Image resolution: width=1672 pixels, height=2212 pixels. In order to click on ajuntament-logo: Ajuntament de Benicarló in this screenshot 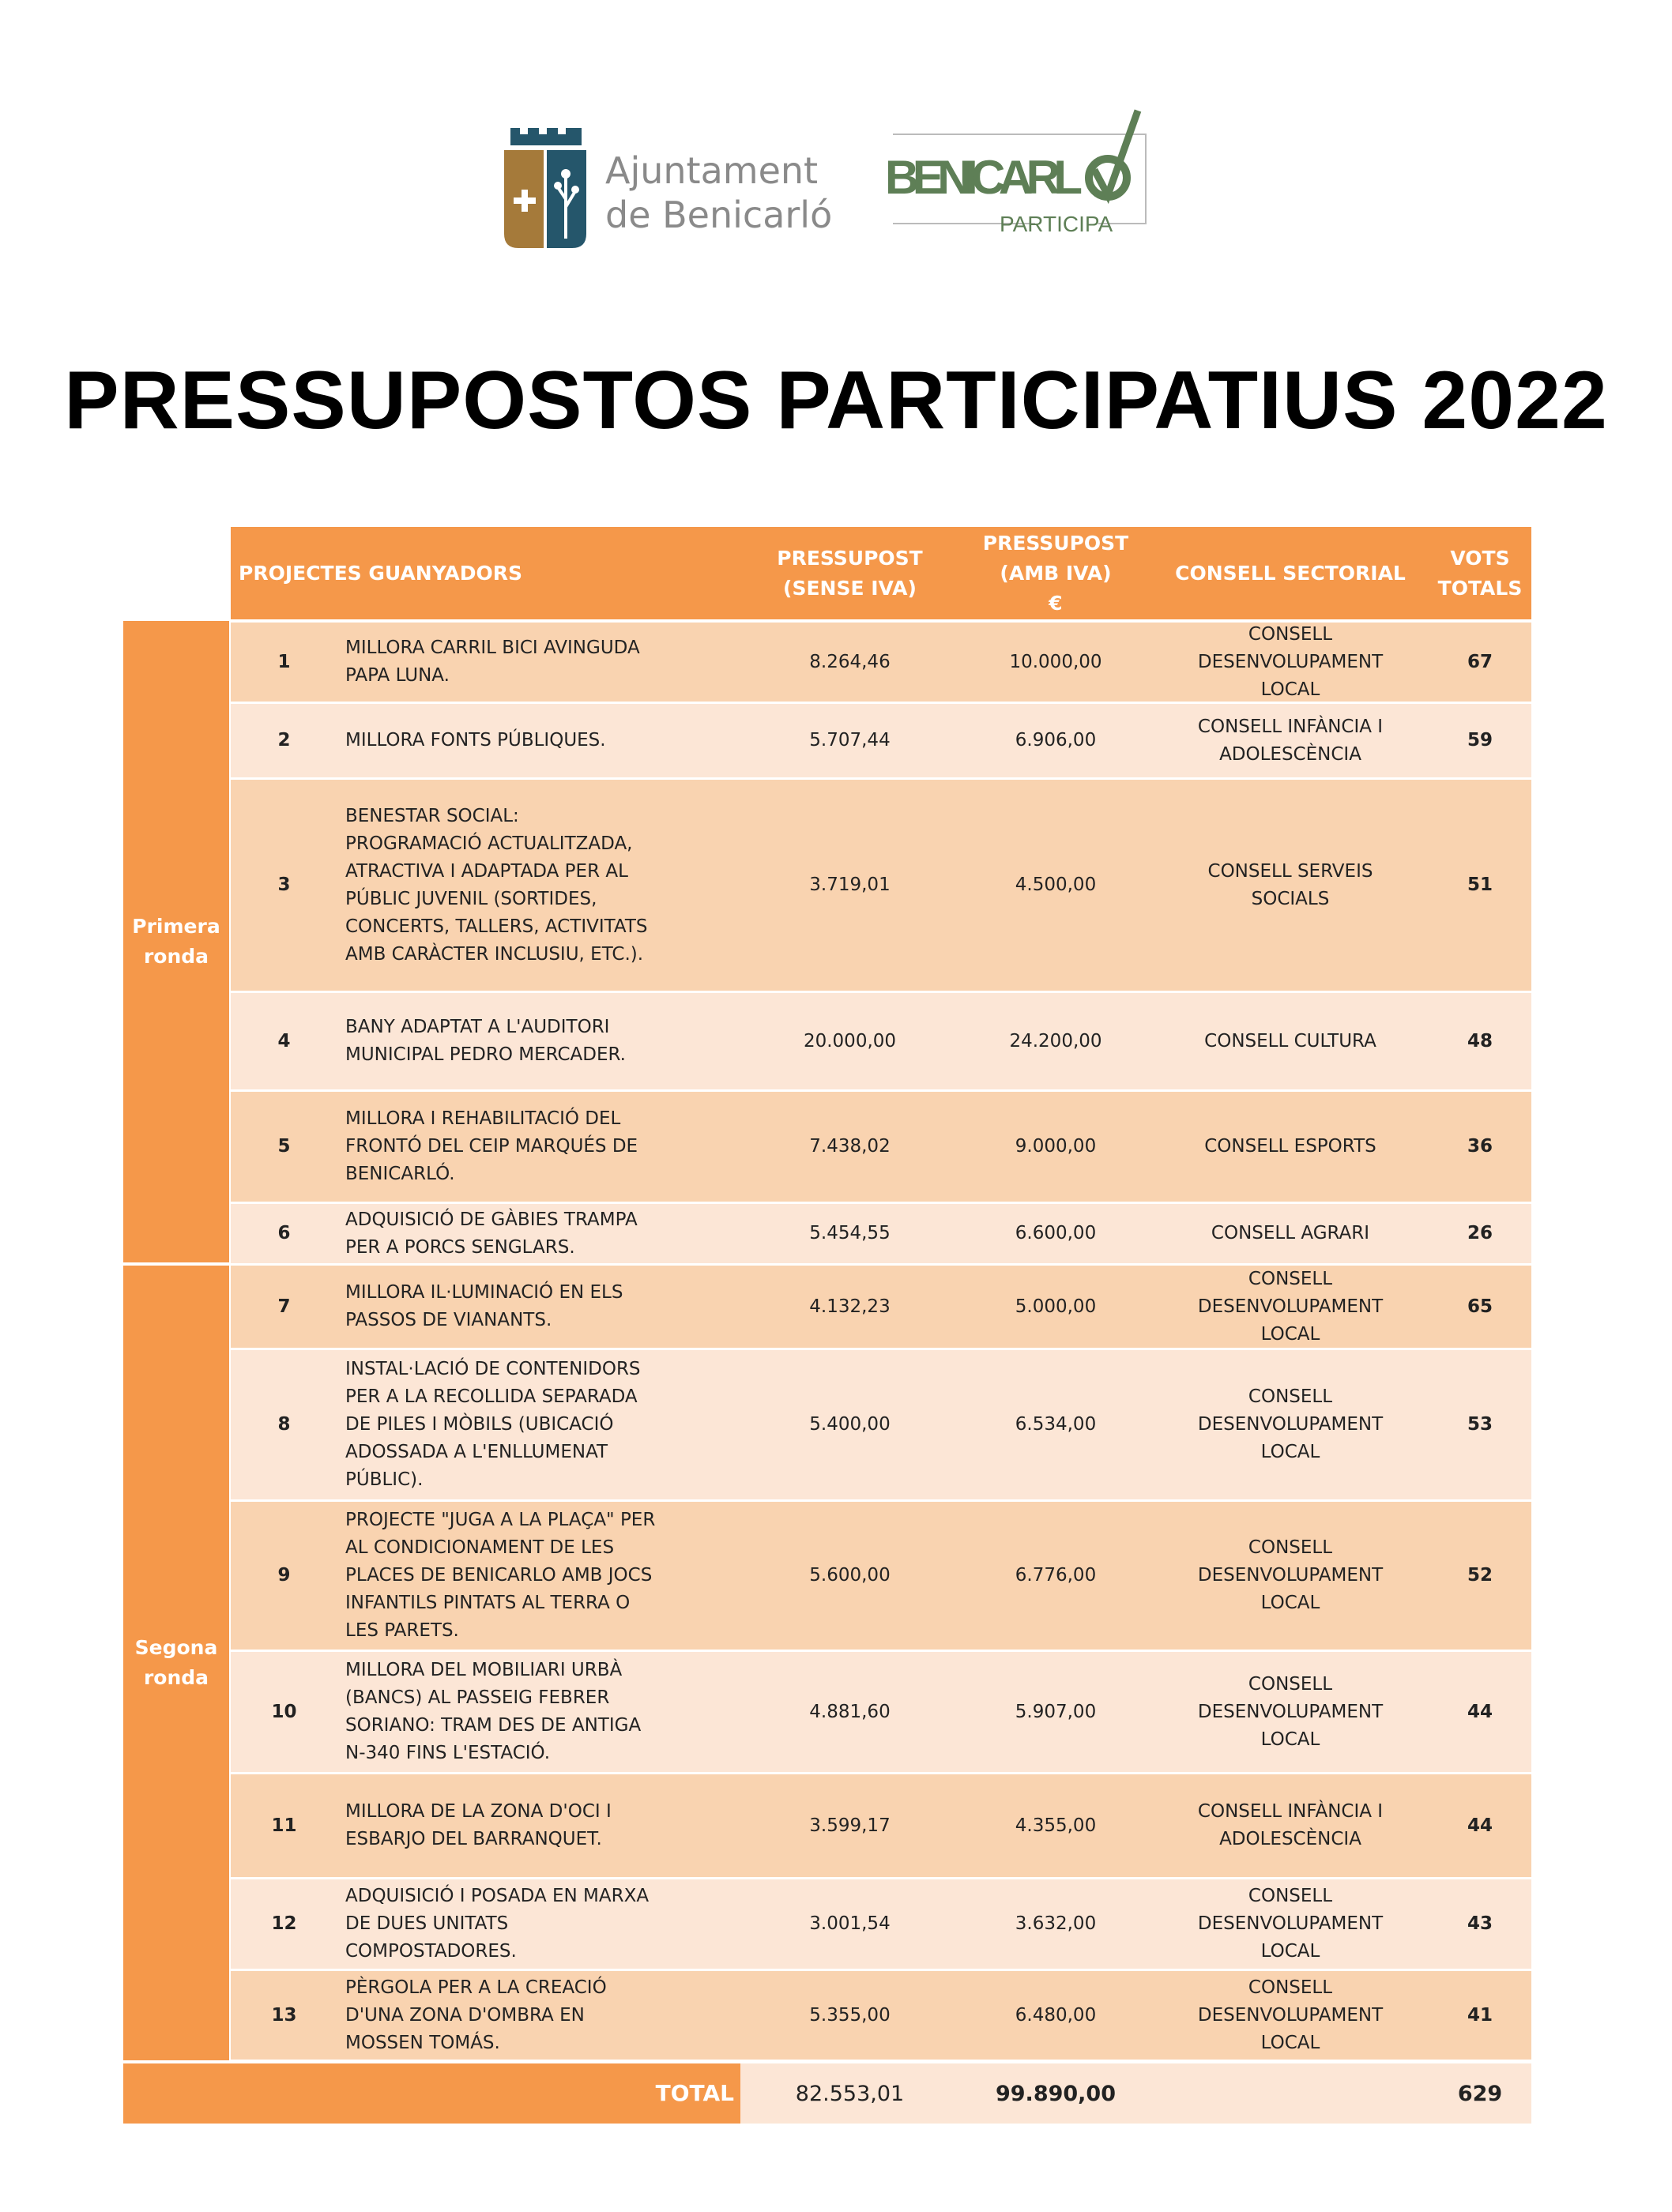, I will do `click(668, 191)`.